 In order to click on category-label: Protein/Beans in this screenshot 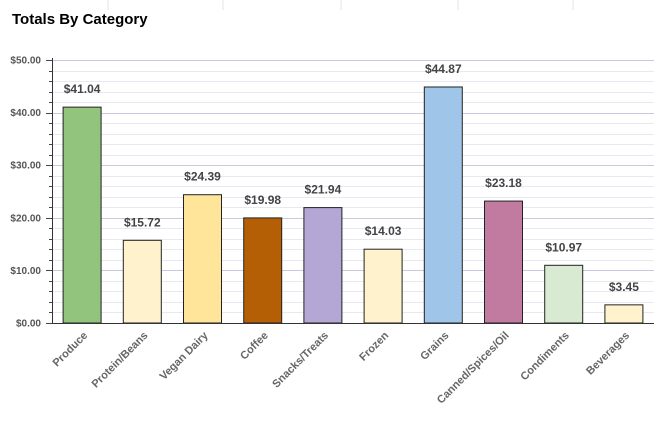, I will do `click(120, 360)`.